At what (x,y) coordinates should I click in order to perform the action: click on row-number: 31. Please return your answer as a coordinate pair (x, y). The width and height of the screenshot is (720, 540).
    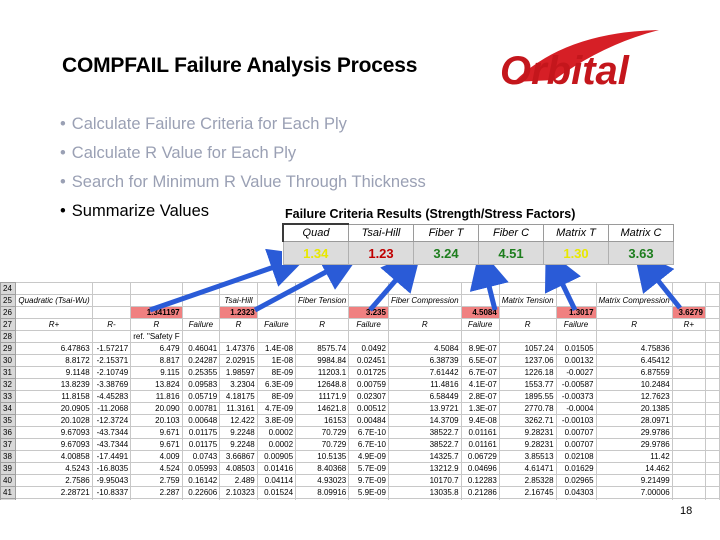
    Looking at the image, I should click on (8, 372).